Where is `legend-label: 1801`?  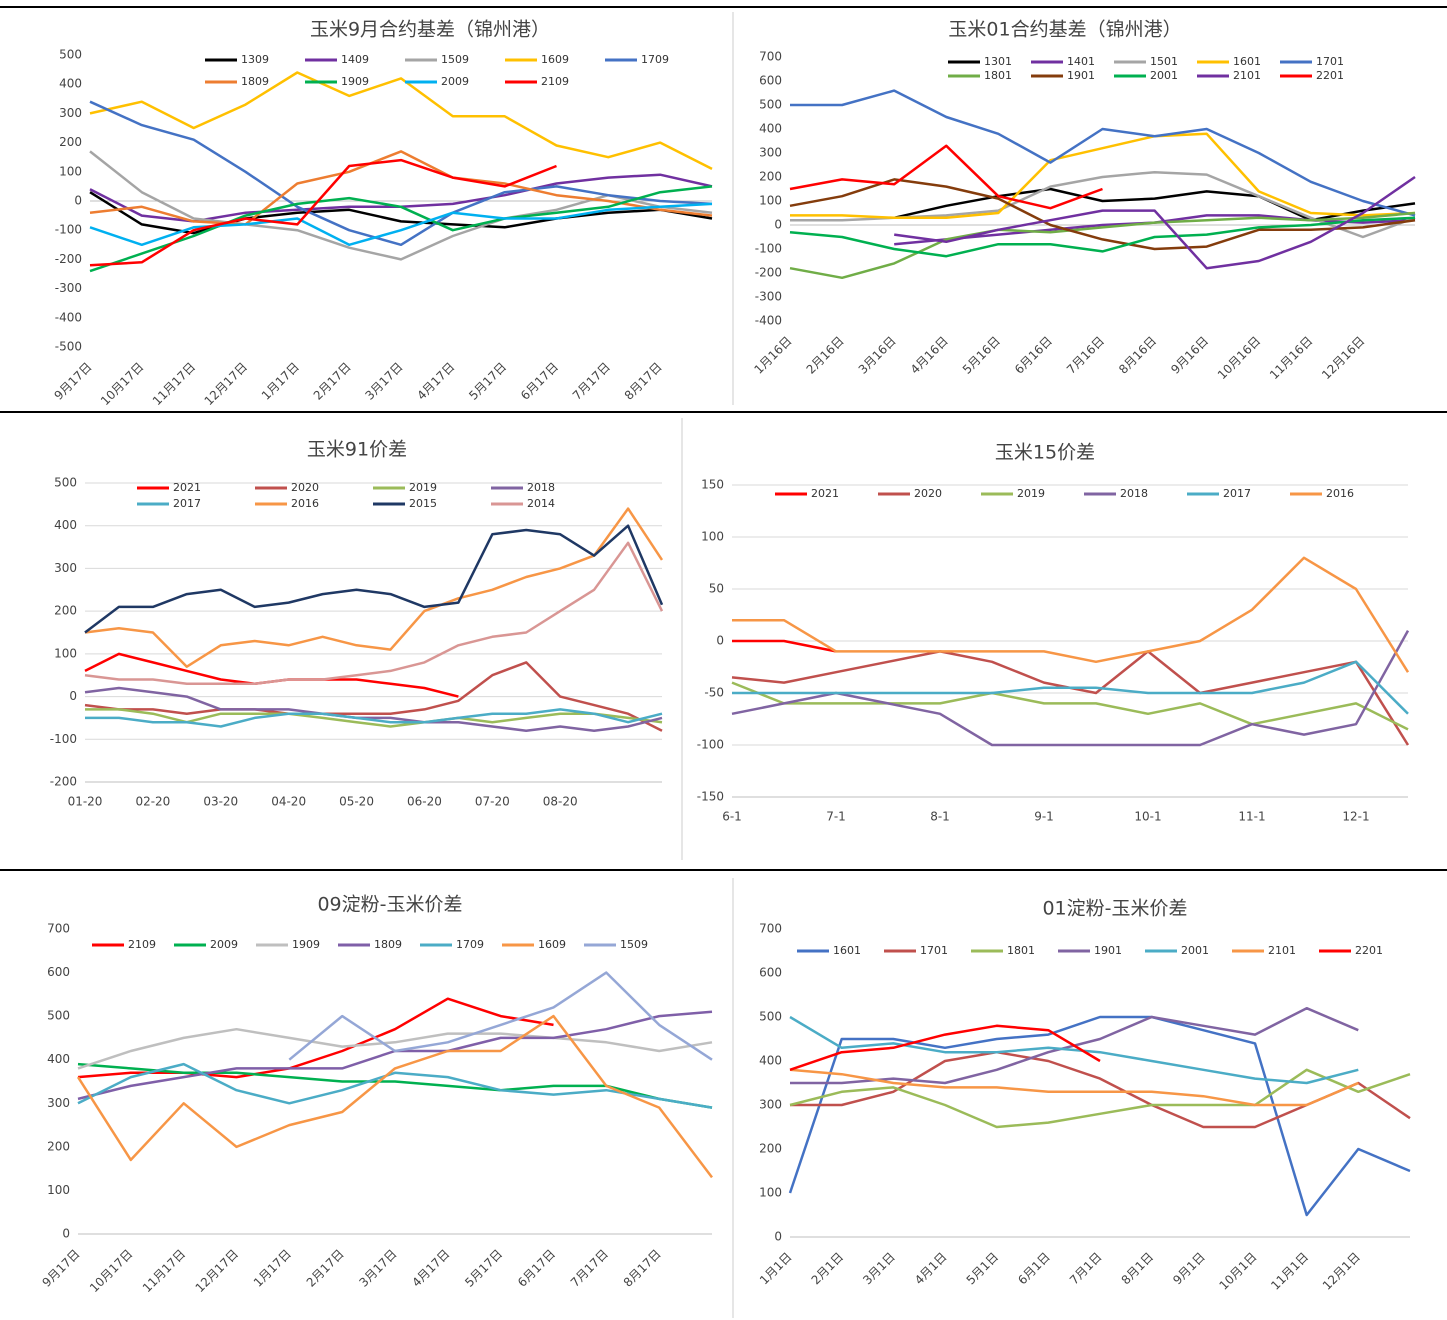
legend-label: 1801 is located at coordinates (1021, 950).